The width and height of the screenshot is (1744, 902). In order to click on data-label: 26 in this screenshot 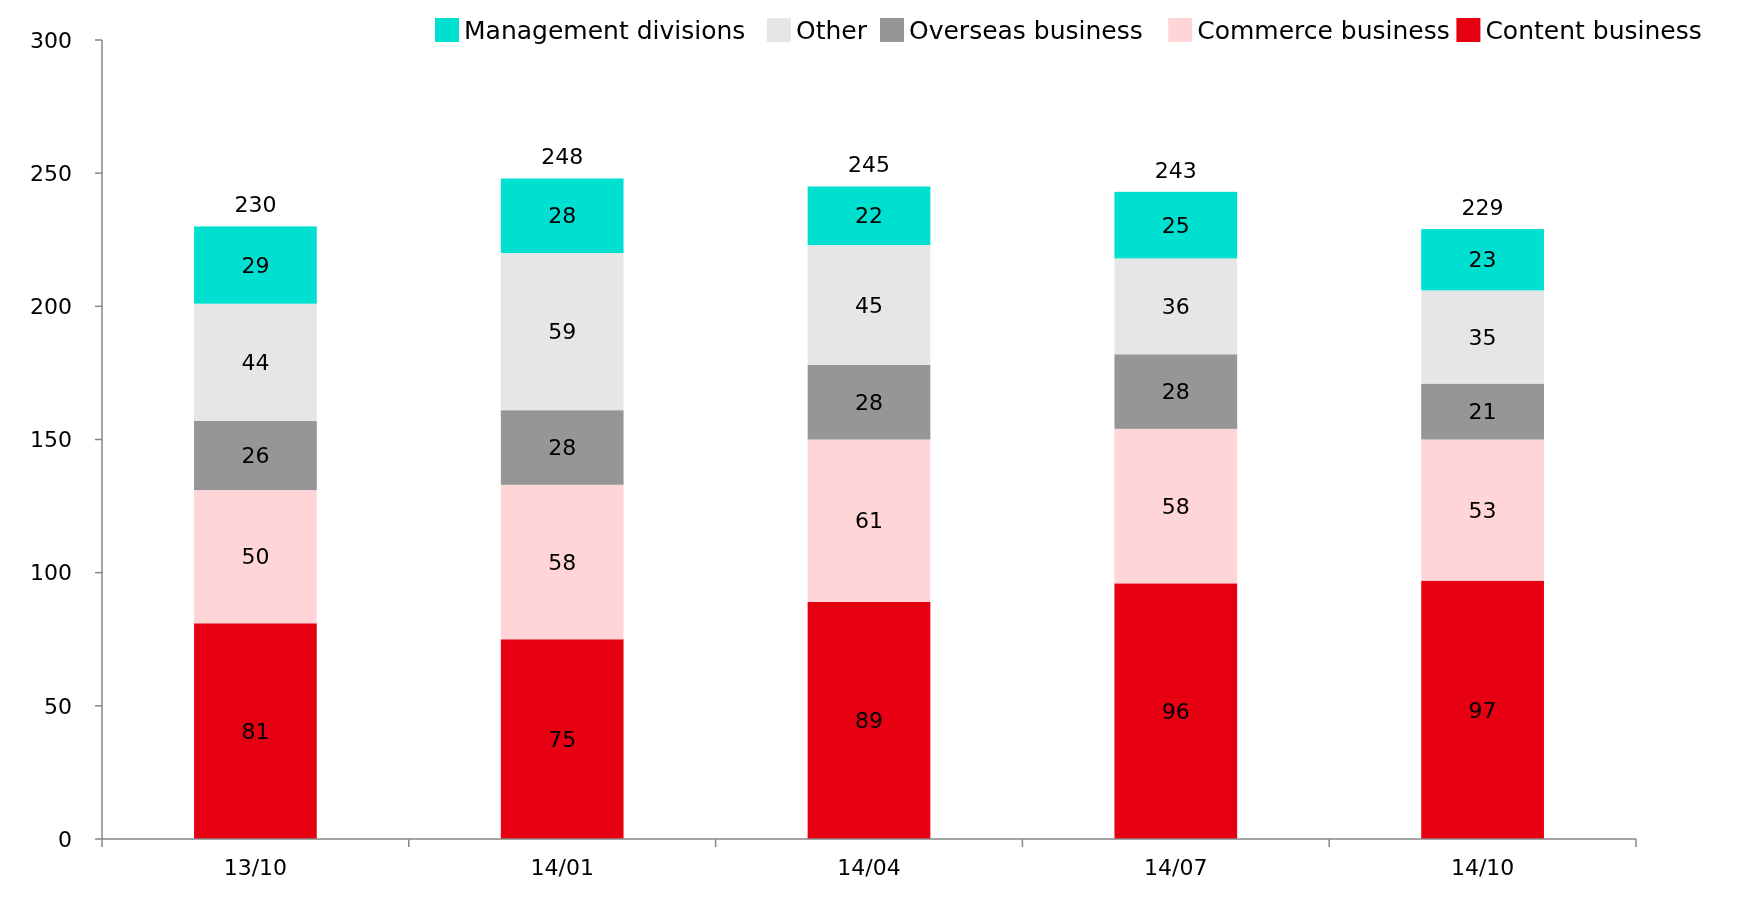, I will do `click(255, 456)`.